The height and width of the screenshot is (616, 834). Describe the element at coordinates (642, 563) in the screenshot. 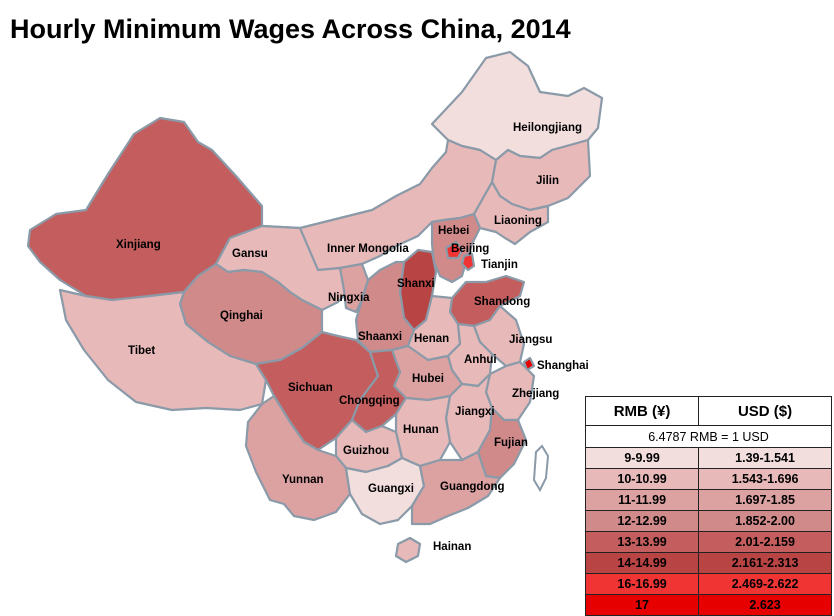

I see `legend-rmb-range: 14-14.99` at that location.